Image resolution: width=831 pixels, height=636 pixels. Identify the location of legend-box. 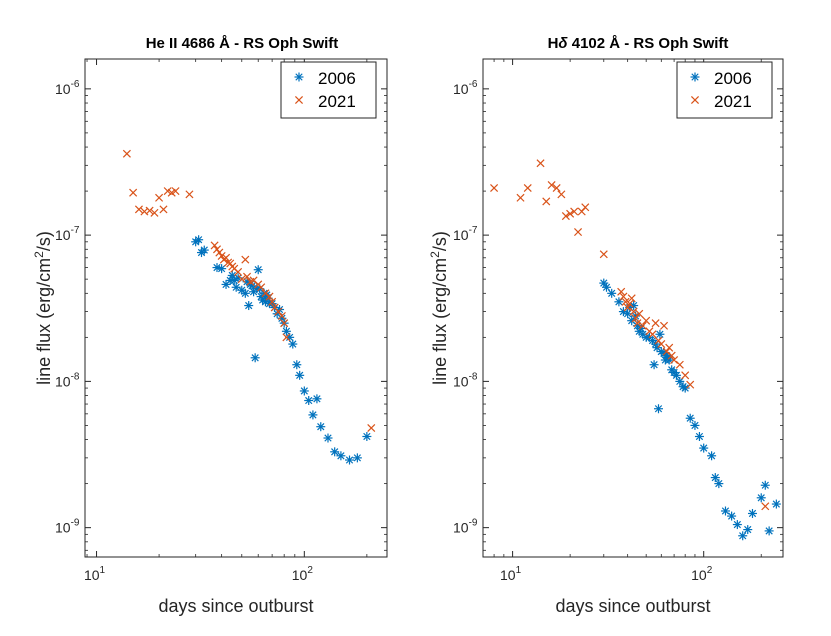
(328, 90).